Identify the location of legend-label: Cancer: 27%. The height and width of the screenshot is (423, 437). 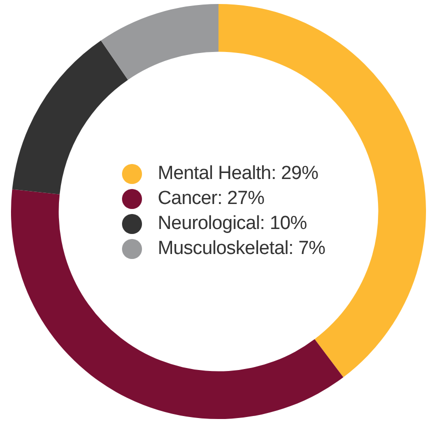
(211, 199).